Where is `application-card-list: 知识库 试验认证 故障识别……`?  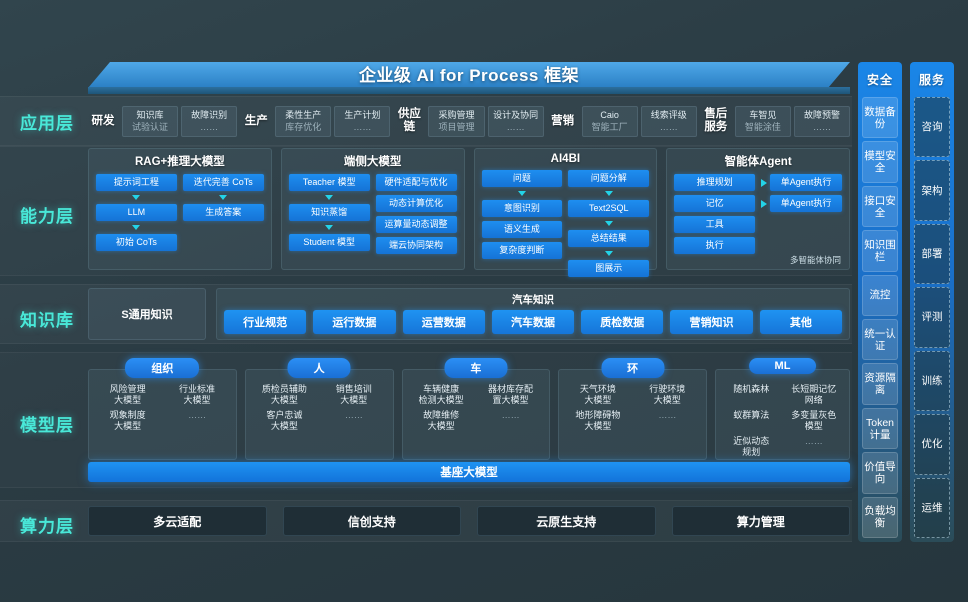 application-card-list: 知识库 试验认证 故障识别…… is located at coordinates (180, 121).